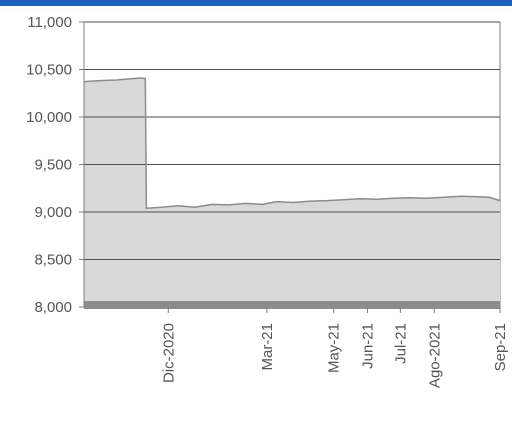  What do you see at coordinates (168, 353) in the screenshot?
I see `x-tick-label: Dic-2020` at bounding box center [168, 353].